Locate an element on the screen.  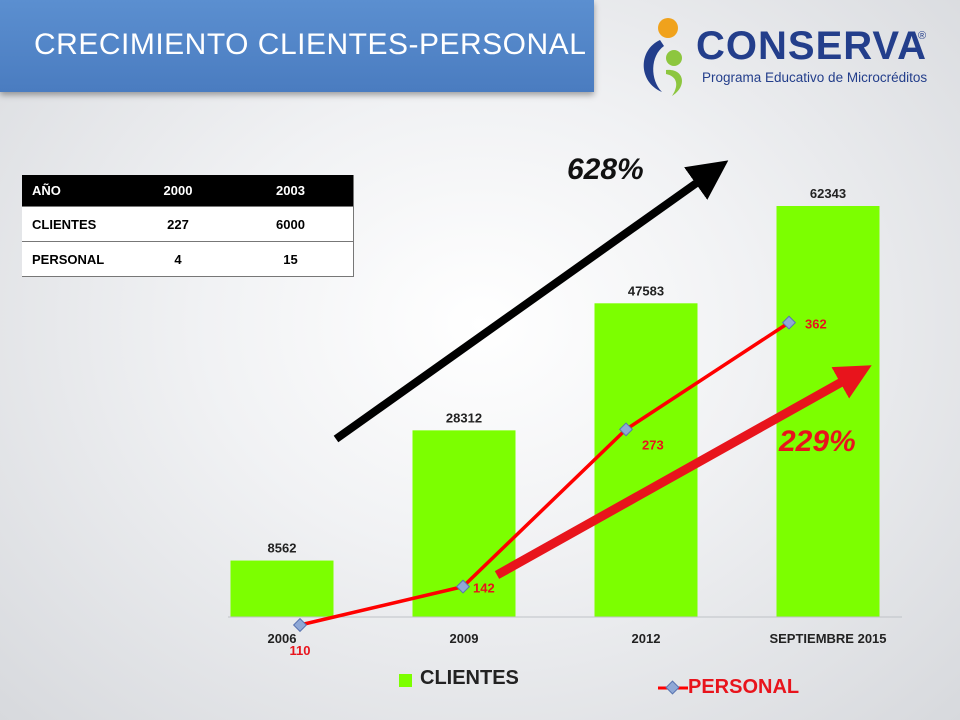
legend-clientes-swatch is located at coordinates (405, 680).